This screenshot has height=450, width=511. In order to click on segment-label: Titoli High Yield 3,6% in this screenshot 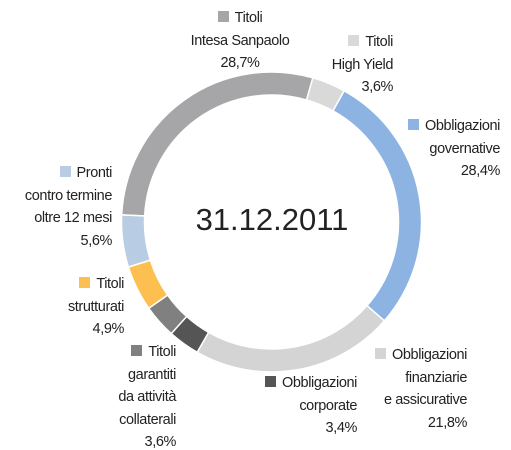, I will do `click(362, 65)`.